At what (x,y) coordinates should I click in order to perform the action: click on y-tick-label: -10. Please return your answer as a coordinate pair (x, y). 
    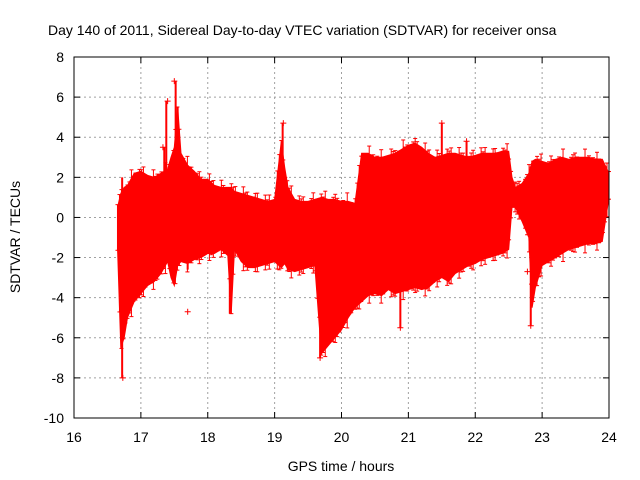
    Looking at the image, I should click on (54, 418).